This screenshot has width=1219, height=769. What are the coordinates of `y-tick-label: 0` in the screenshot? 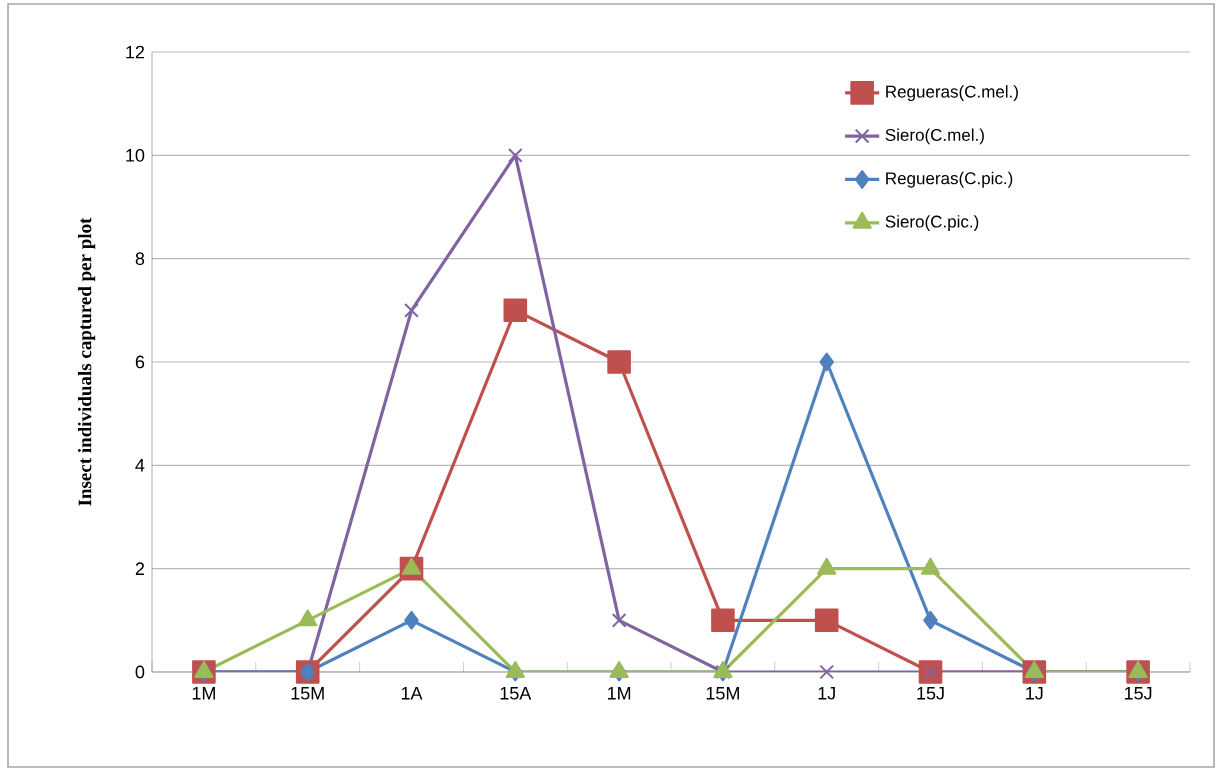 It's located at (140, 672).